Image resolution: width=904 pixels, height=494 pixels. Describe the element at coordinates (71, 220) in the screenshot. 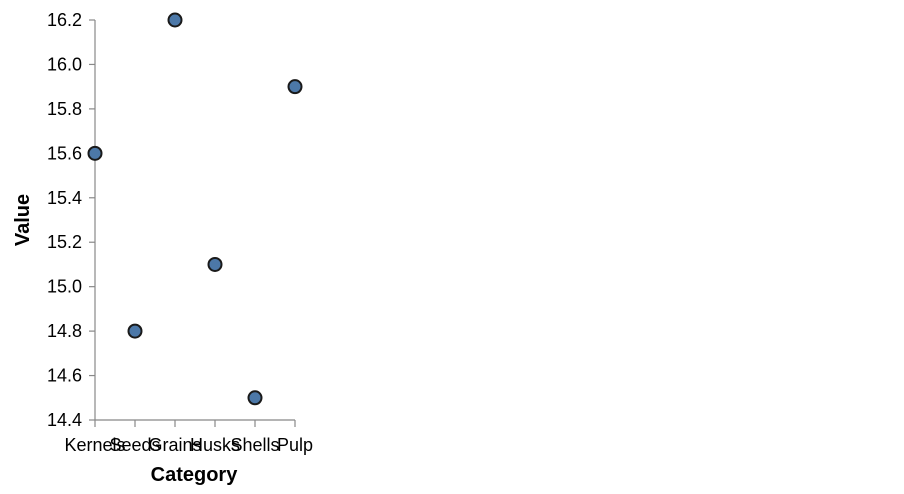

I see `y-axis: 14.4 14.6 14.8 15.0 15.2 15.4 15.6 15.8 16.0 16.2` at that location.